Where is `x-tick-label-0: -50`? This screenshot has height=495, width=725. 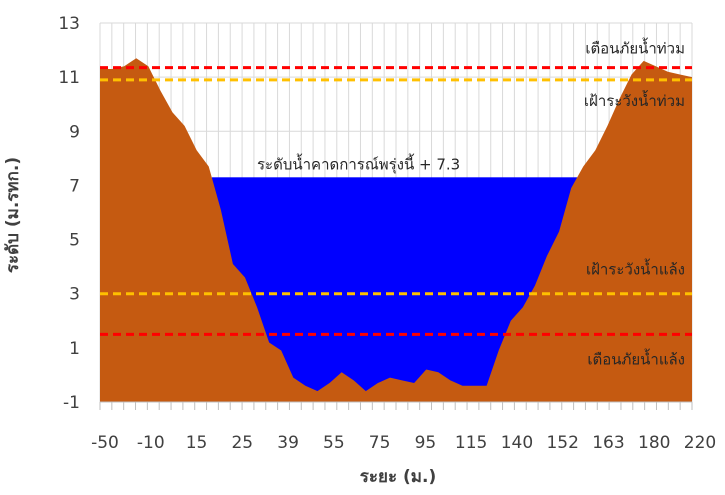 x-tick-label-0: -50 is located at coordinates (105, 443).